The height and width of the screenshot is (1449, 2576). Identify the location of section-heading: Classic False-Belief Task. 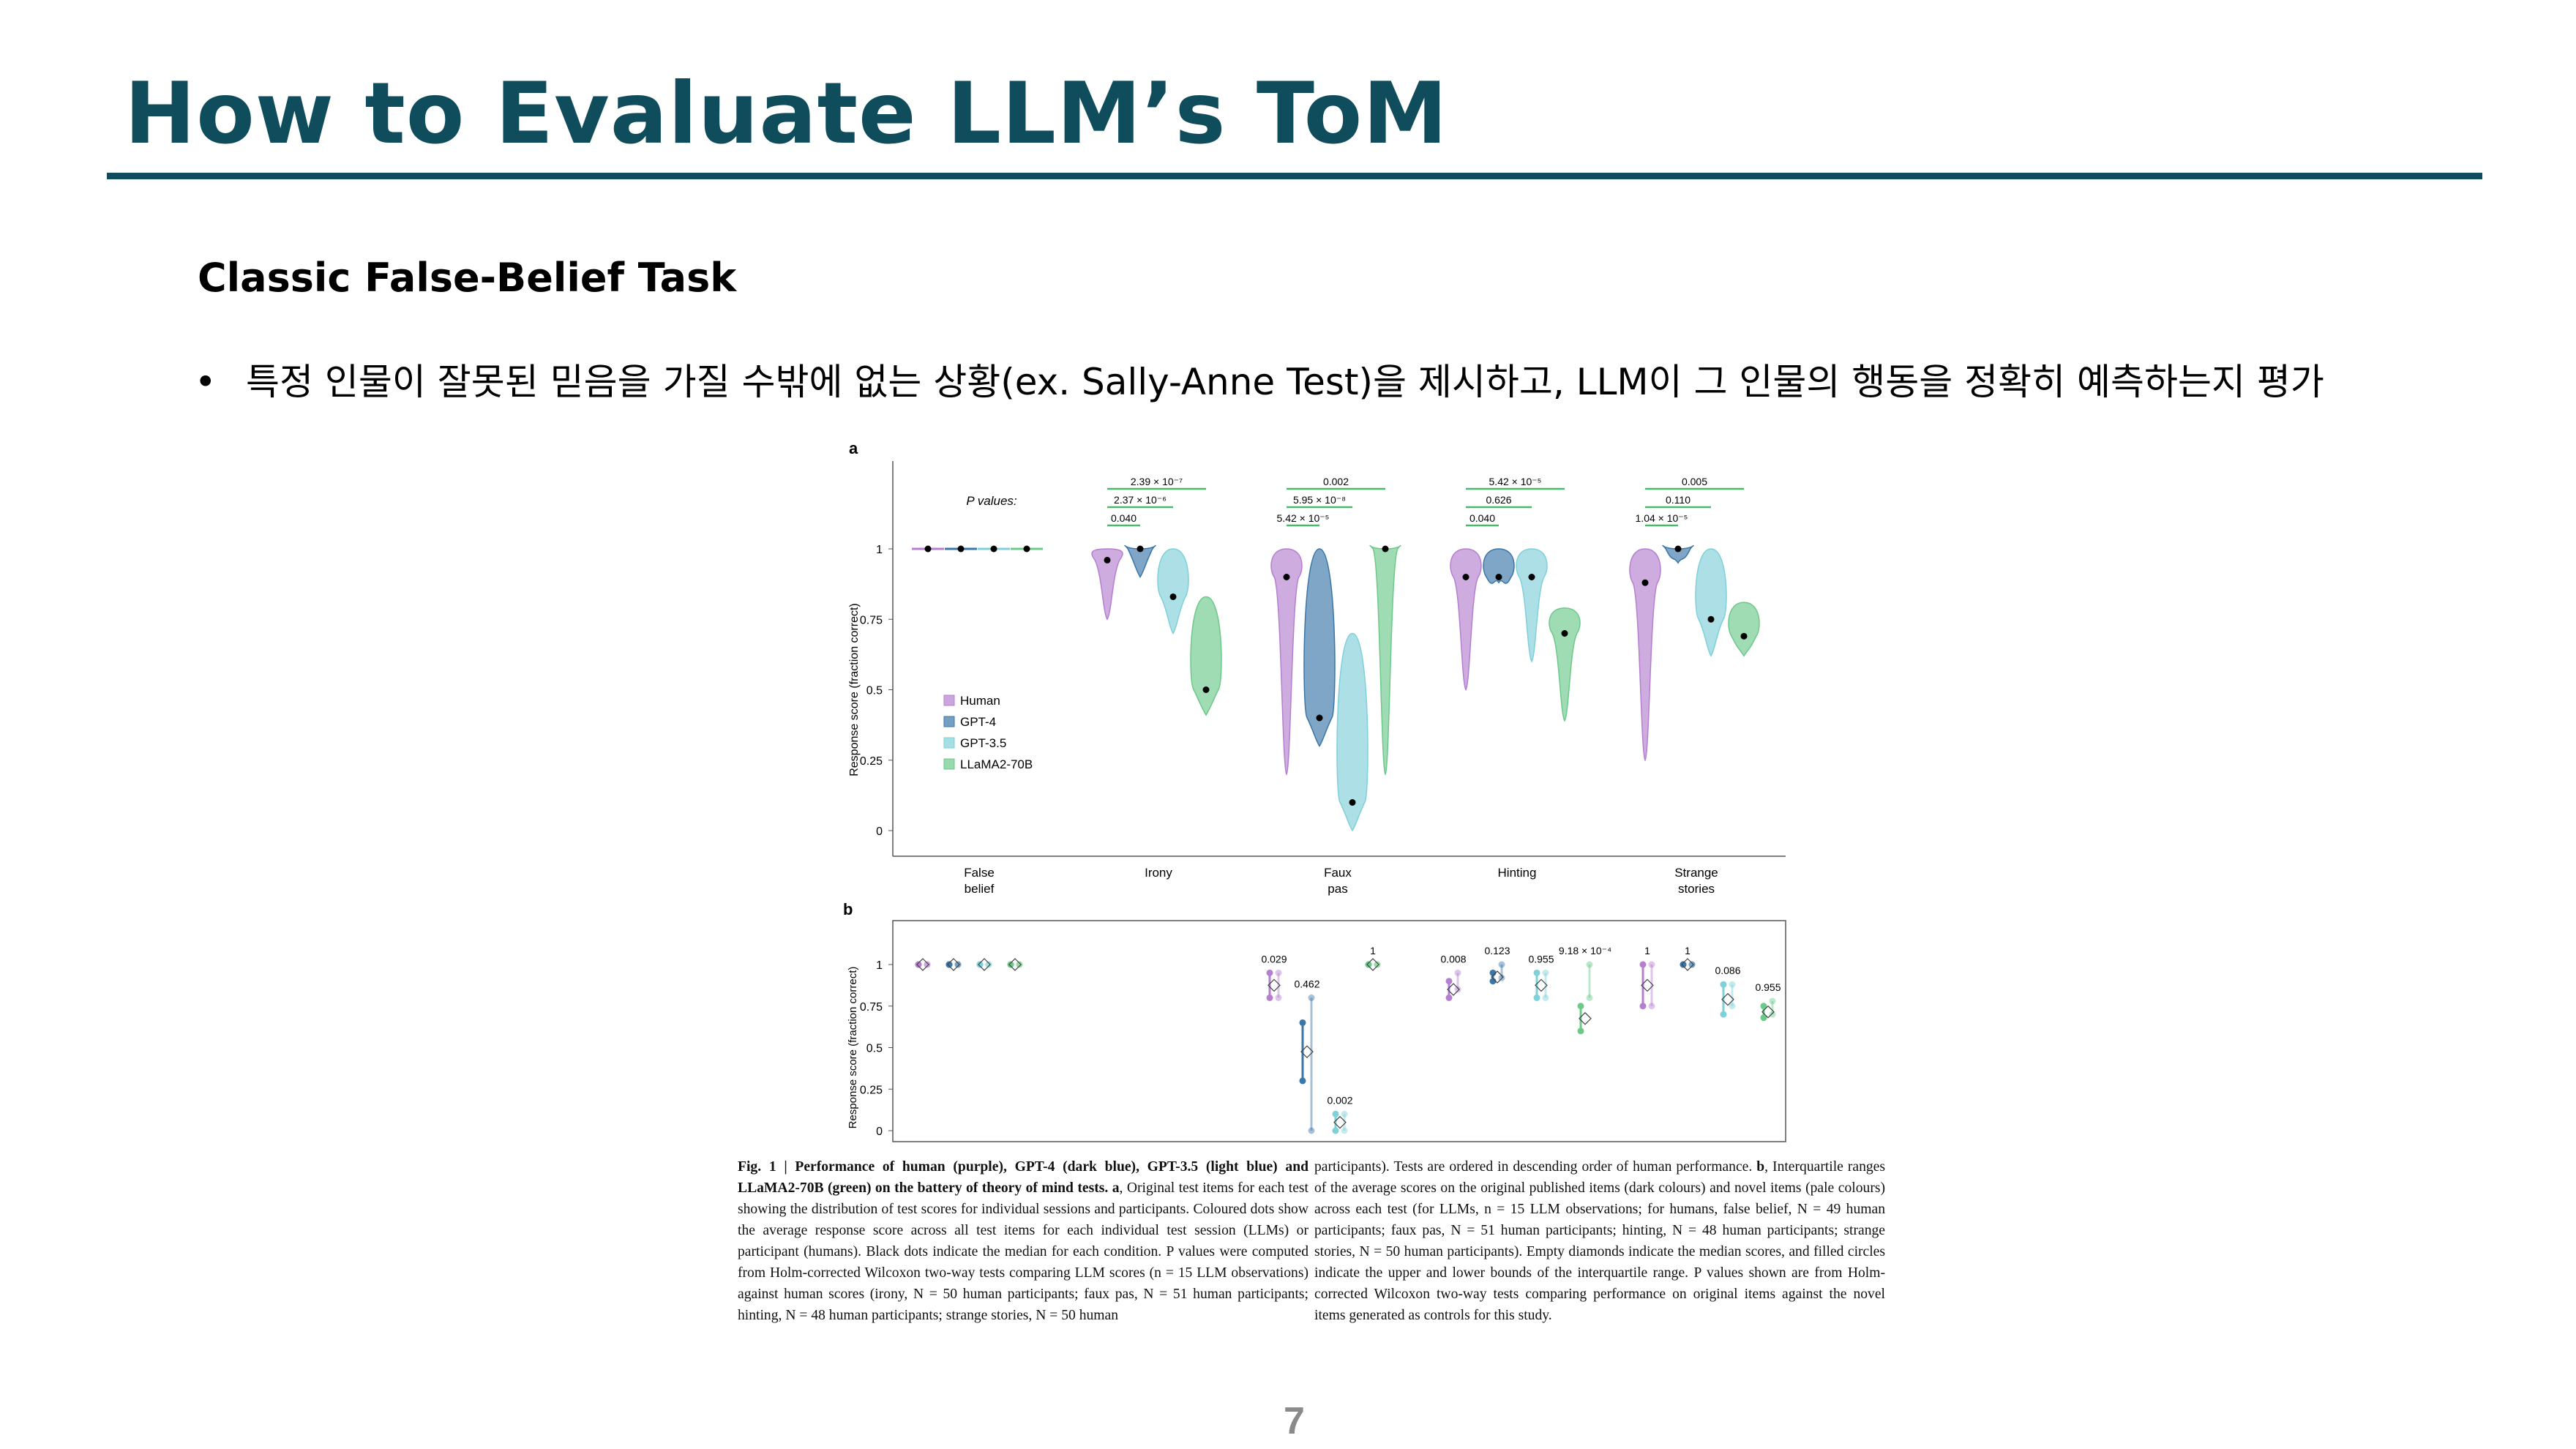
(467, 278).